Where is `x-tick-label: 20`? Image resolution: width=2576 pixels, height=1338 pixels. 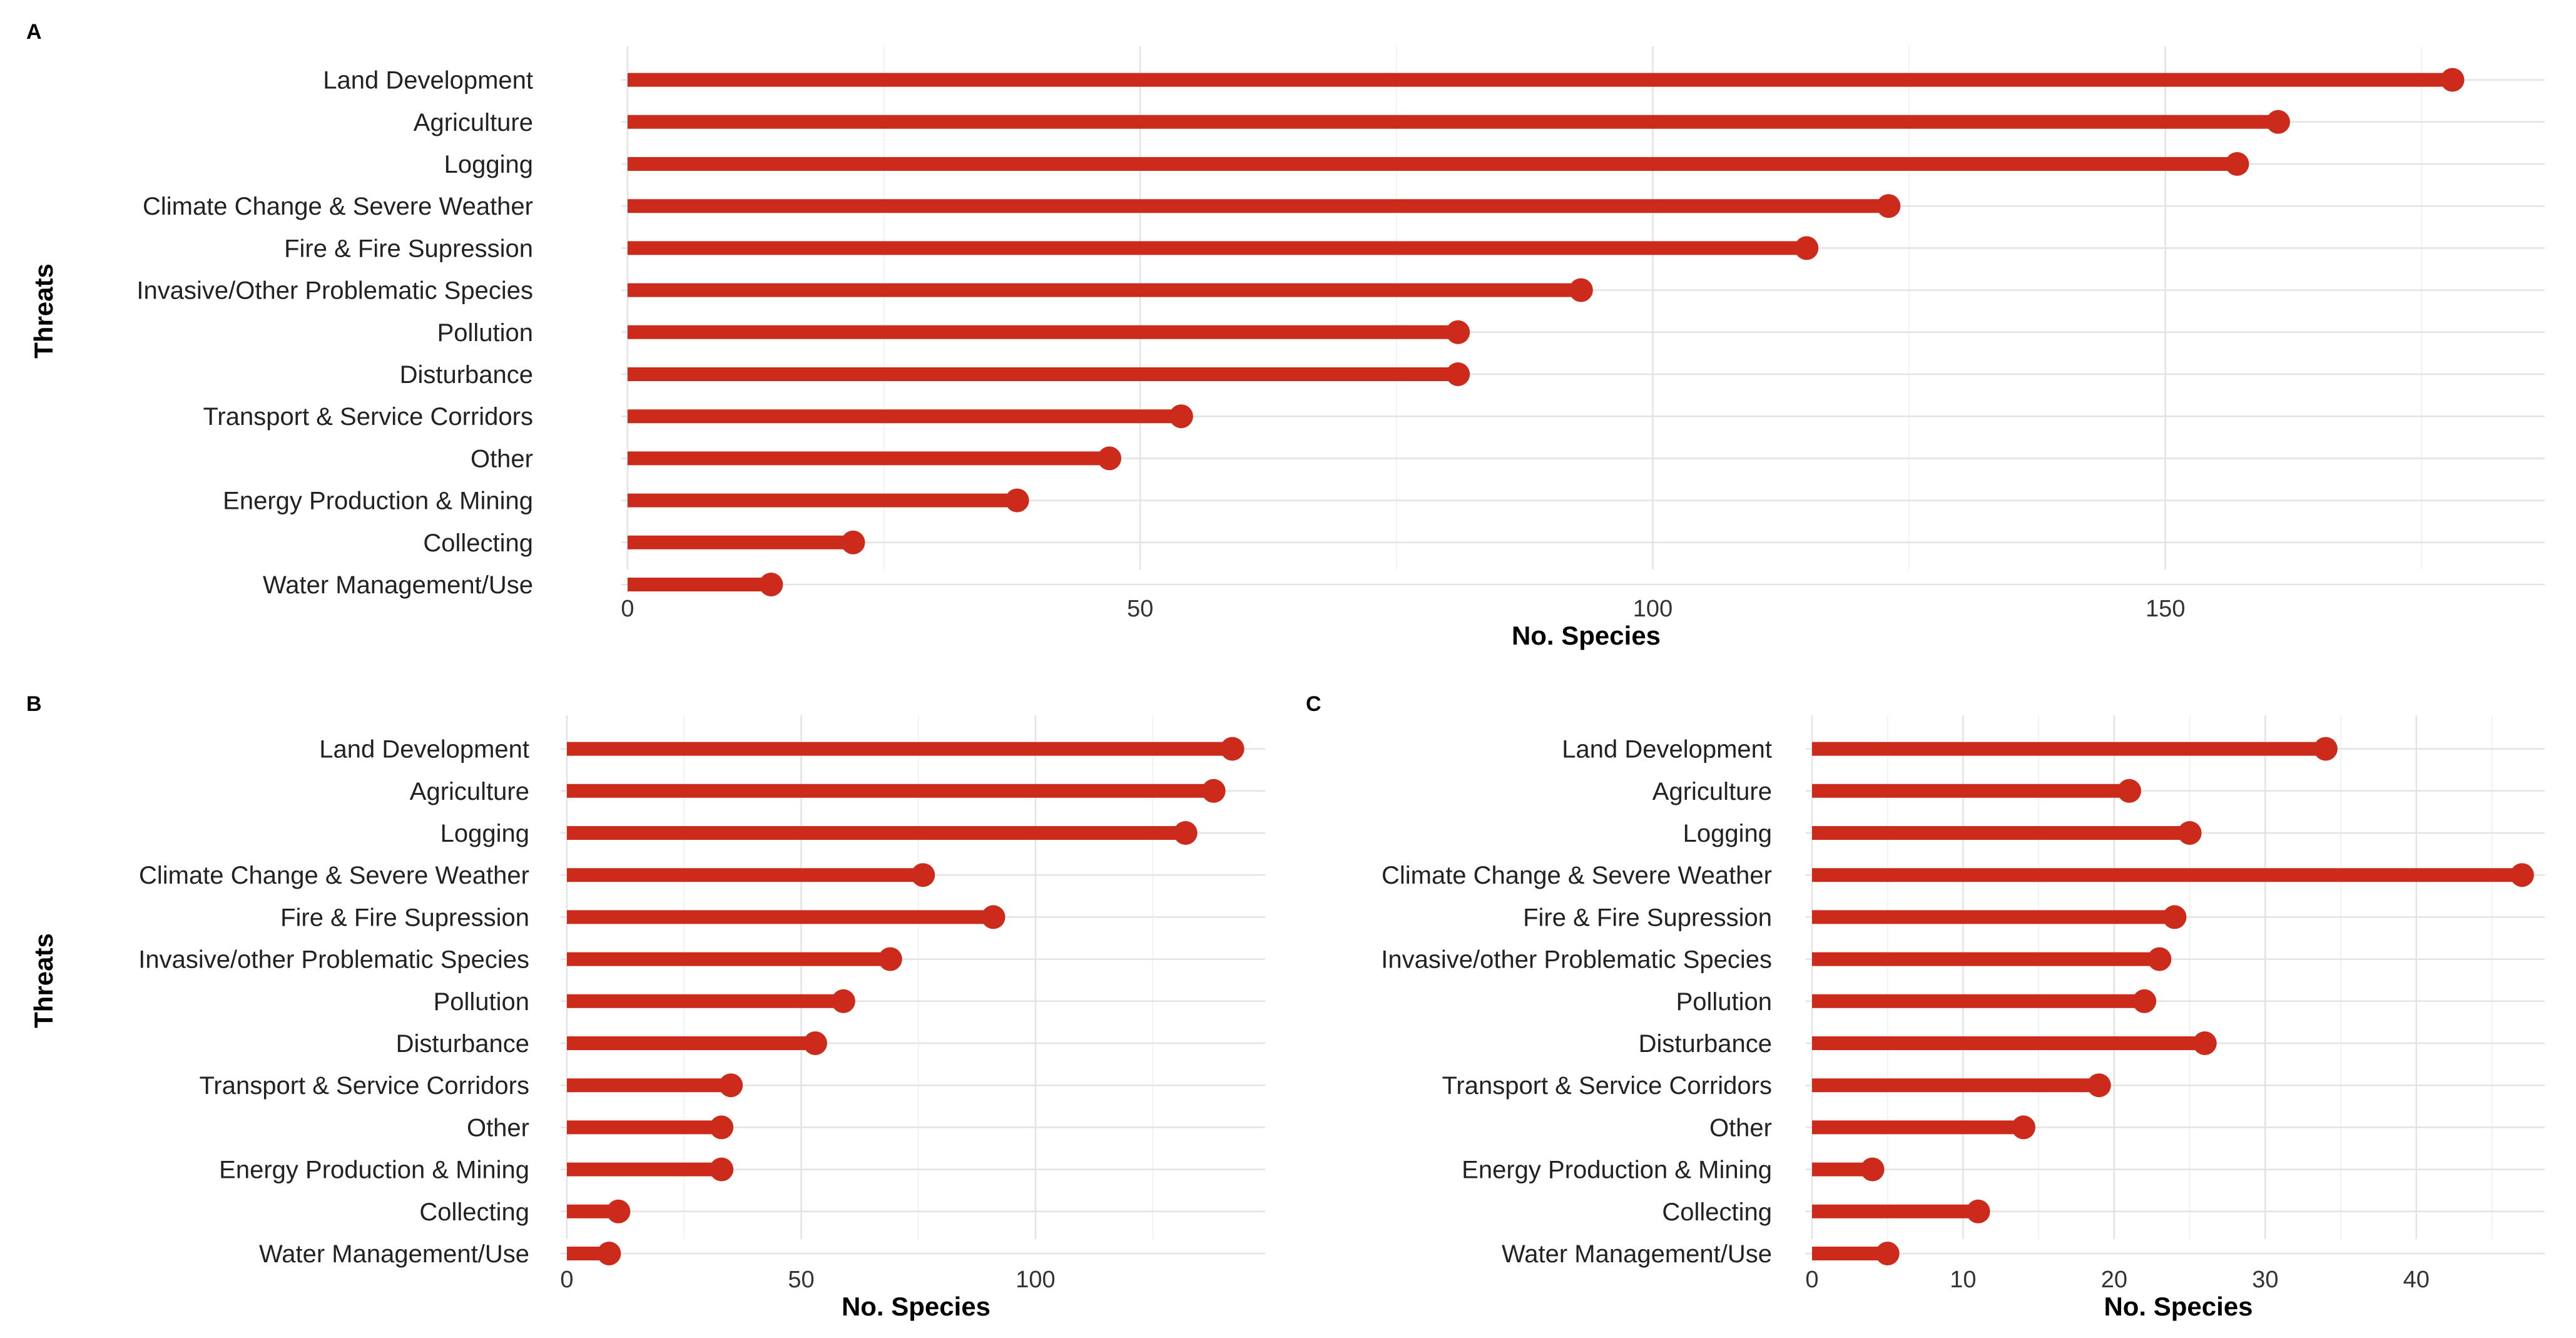 x-tick-label: 20 is located at coordinates (2114, 1280).